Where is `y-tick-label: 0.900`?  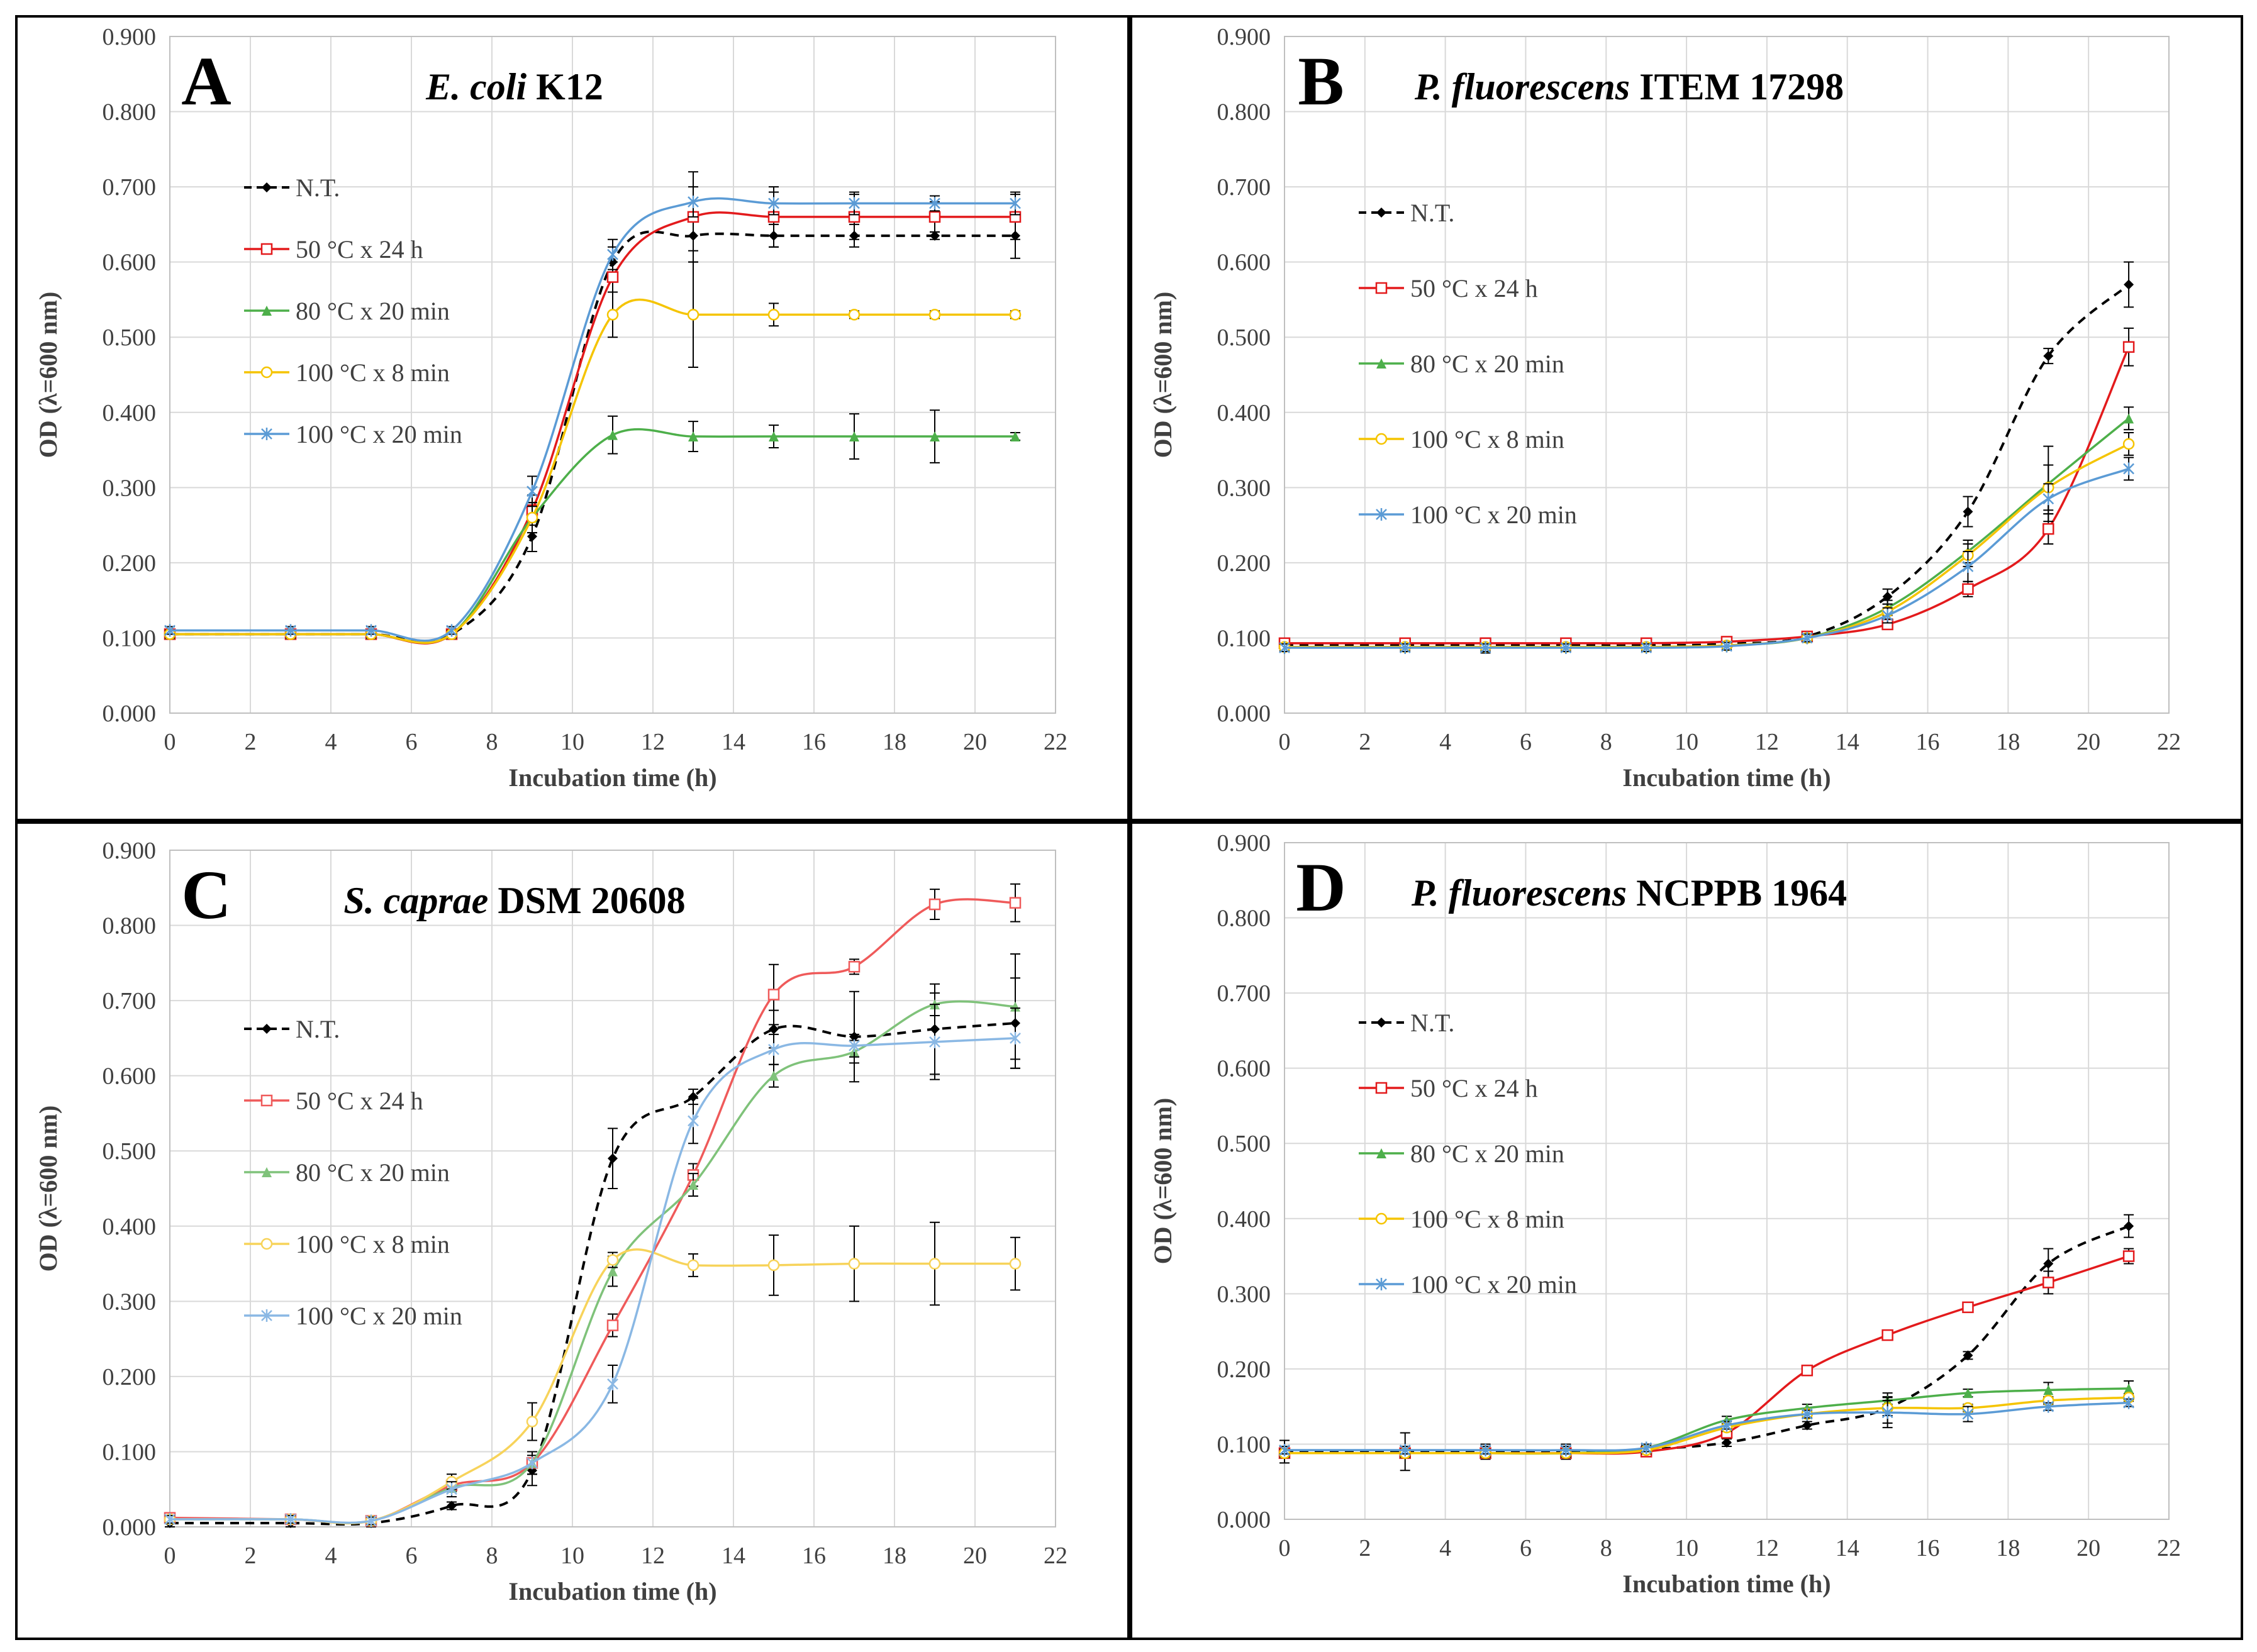
y-tick-label: 0.900 is located at coordinates (130, 851).